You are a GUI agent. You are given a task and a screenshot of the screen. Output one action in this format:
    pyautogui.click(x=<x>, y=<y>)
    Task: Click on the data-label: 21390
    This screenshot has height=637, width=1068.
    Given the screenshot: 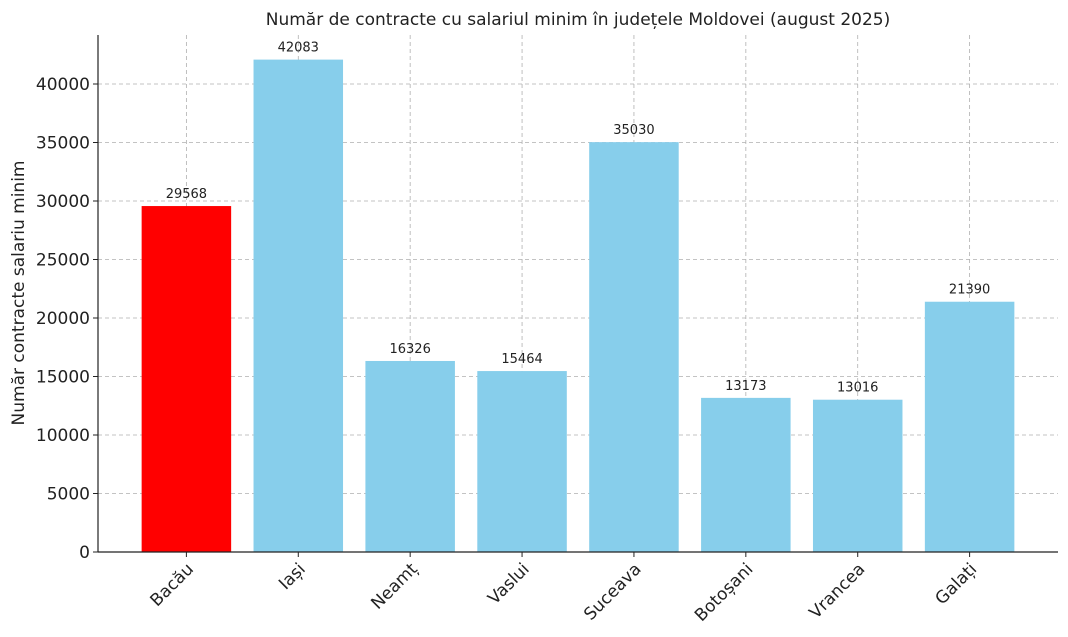 What is the action you would take?
    pyautogui.click(x=969, y=290)
    